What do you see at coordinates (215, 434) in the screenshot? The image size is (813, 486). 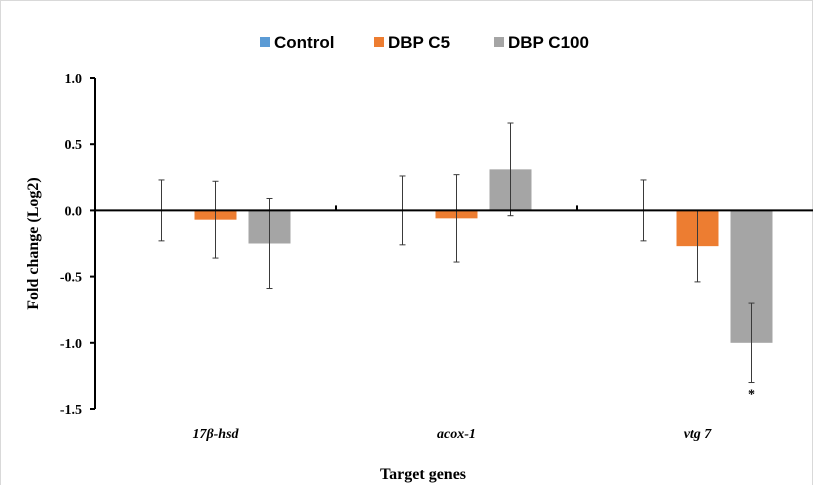 I see `x-tick-label: 17β-hsd` at bounding box center [215, 434].